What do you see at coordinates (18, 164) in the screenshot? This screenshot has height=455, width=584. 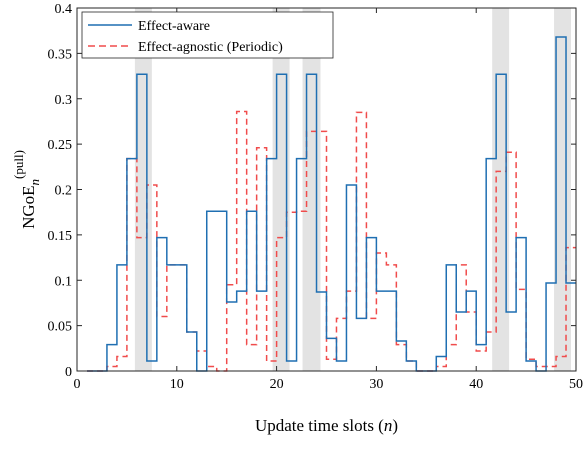 I see `y-axis-label-sup: (pull)` at bounding box center [18, 164].